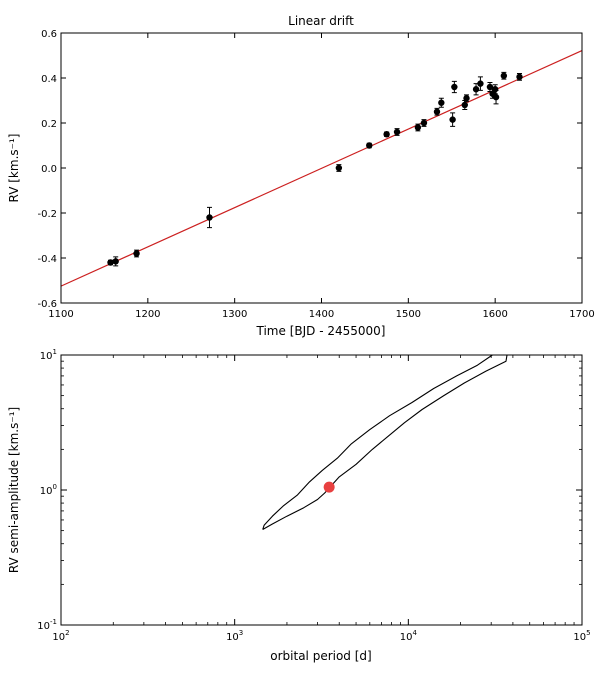 This screenshot has height=675, width=600. What do you see at coordinates (47, 304) in the screenshot?
I see `top-y-tick-label: -0.6` at bounding box center [47, 304].